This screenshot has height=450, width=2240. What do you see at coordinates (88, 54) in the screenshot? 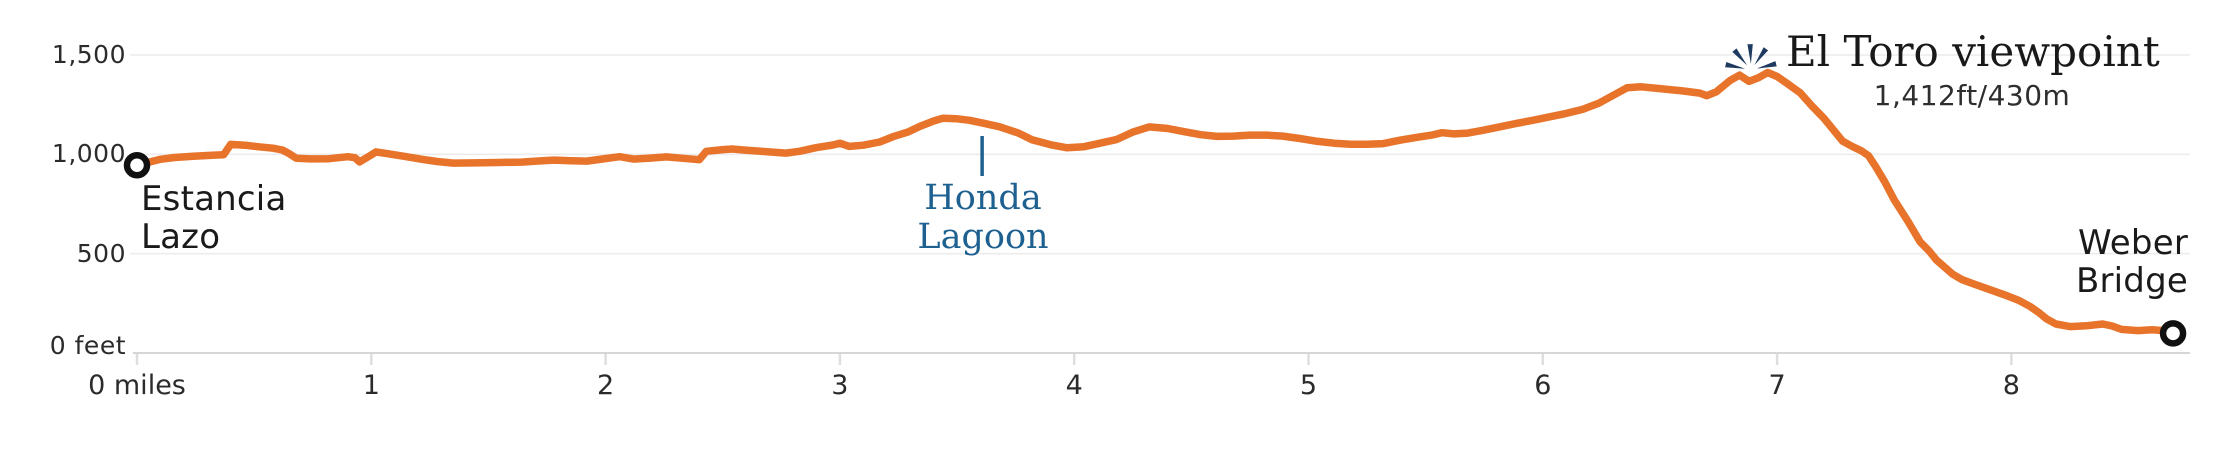
I see `y-axis-label: 1,500` at bounding box center [88, 54].